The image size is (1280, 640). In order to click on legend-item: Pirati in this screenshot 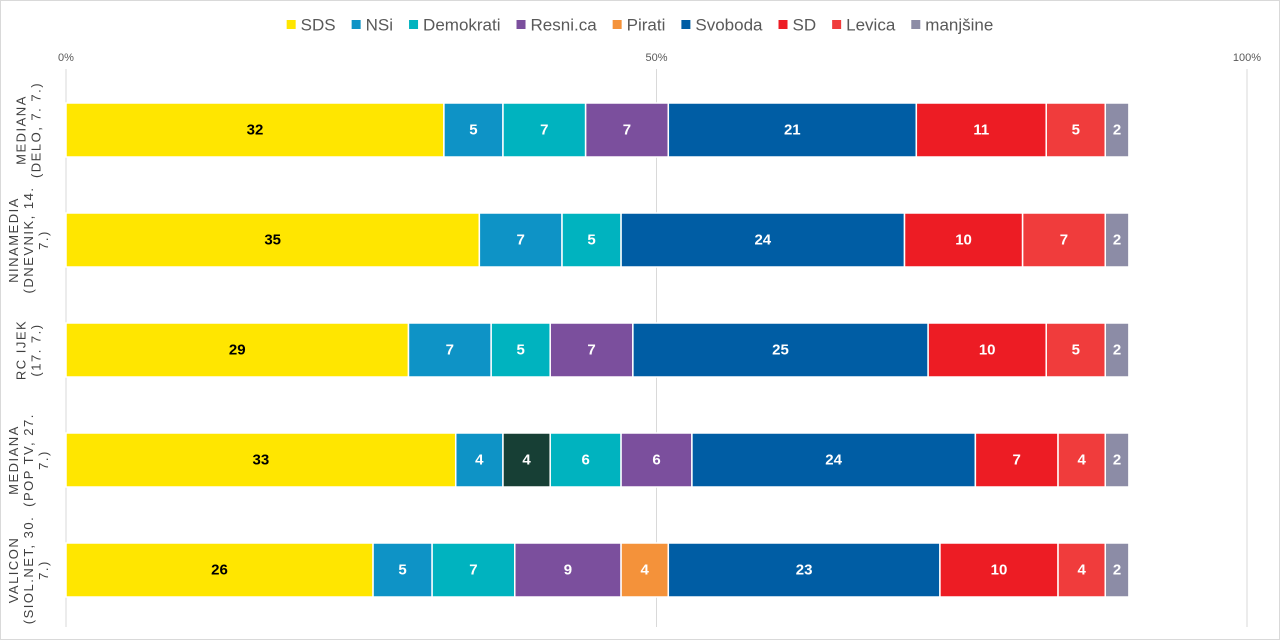, I will do `click(639, 25)`.